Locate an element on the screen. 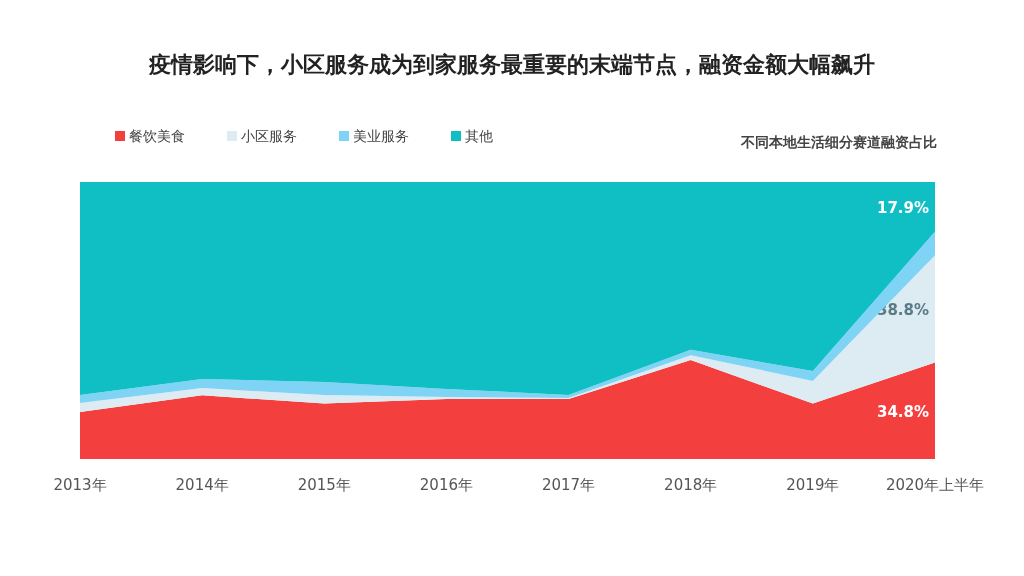  x-tick-label: 2015年 is located at coordinates (324, 485).